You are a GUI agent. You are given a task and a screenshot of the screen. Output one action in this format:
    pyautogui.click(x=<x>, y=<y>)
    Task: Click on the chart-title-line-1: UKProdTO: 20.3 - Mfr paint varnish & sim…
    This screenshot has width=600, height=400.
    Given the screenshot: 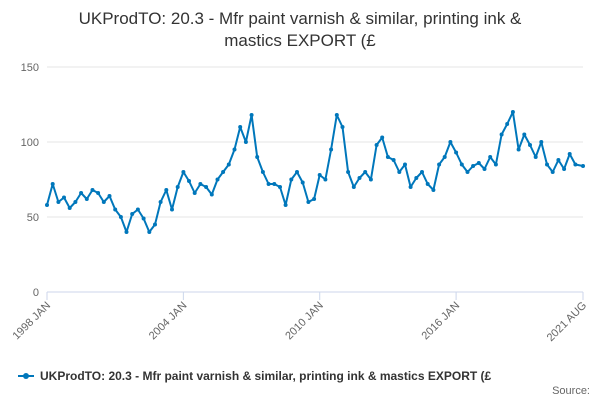 What is the action you would take?
    pyautogui.click(x=300, y=18)
    